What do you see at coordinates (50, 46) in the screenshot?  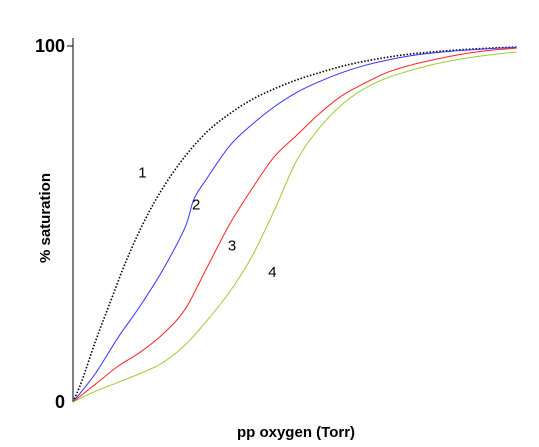 I see `y-tick-label-100: 100` at bounding box center [50, 46].